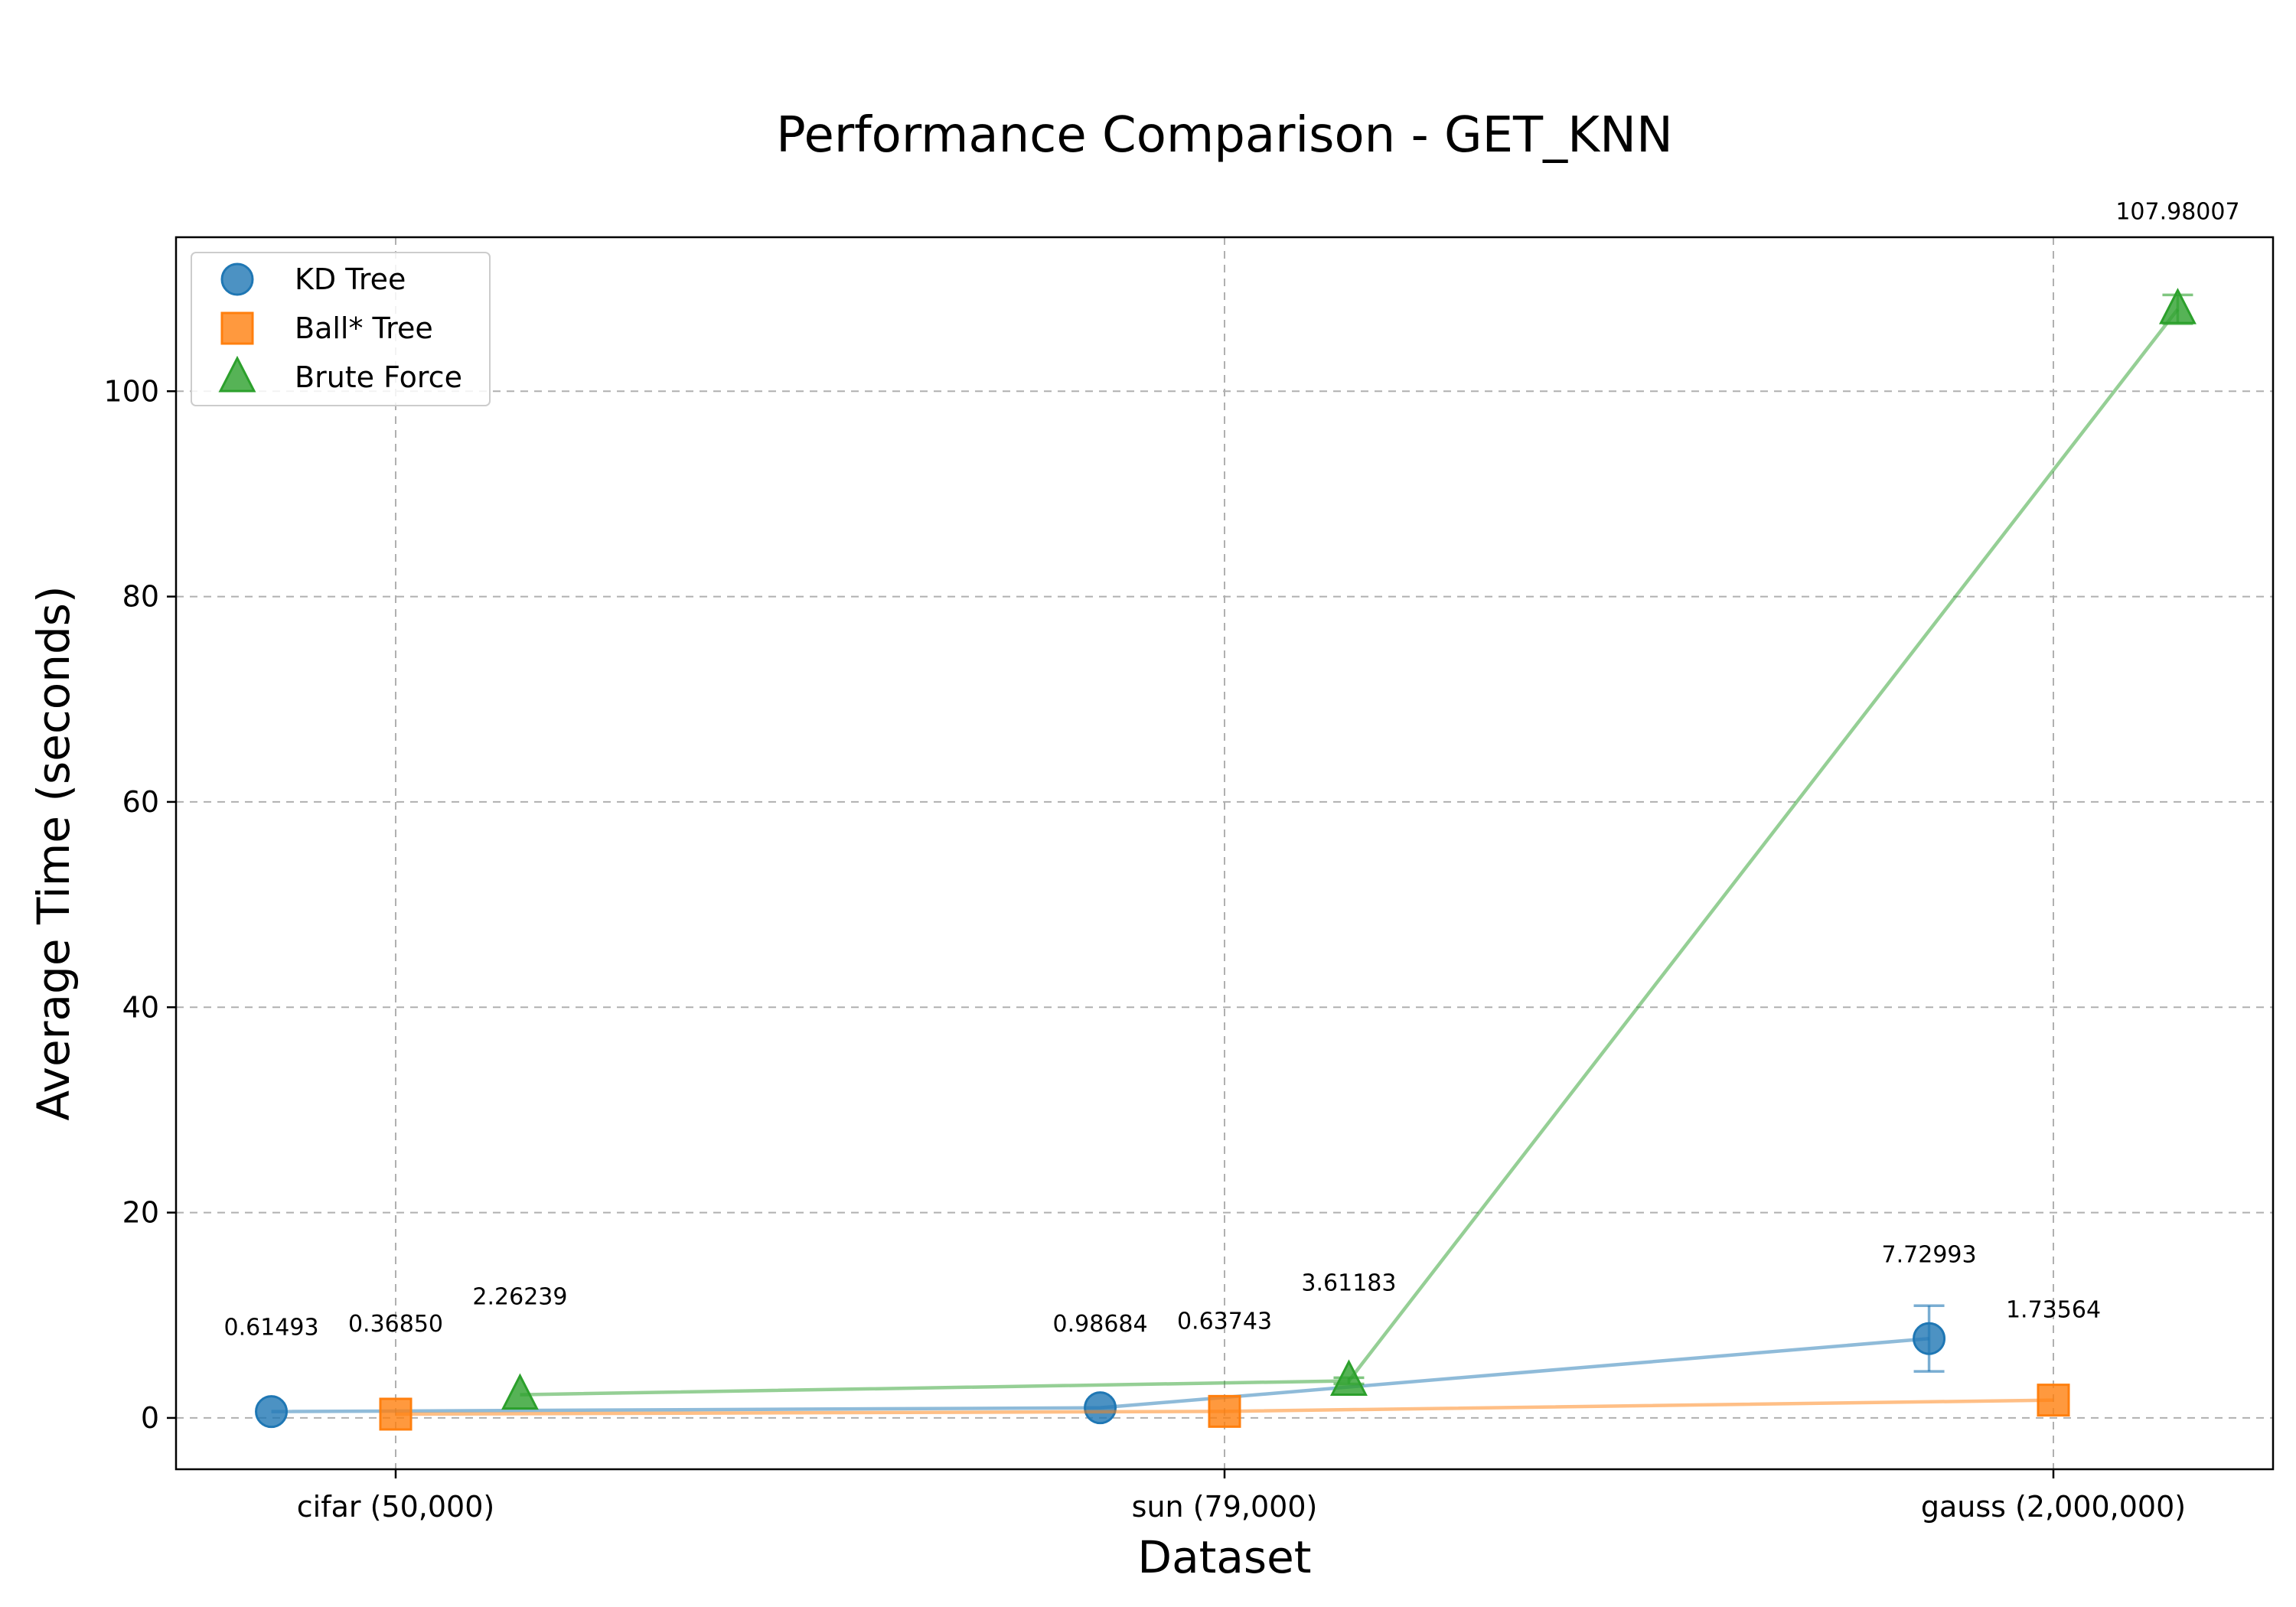 The width and height of the screenshot is (2296, 1607). I want to click on y-tick-label: 80, so click(140, 597).